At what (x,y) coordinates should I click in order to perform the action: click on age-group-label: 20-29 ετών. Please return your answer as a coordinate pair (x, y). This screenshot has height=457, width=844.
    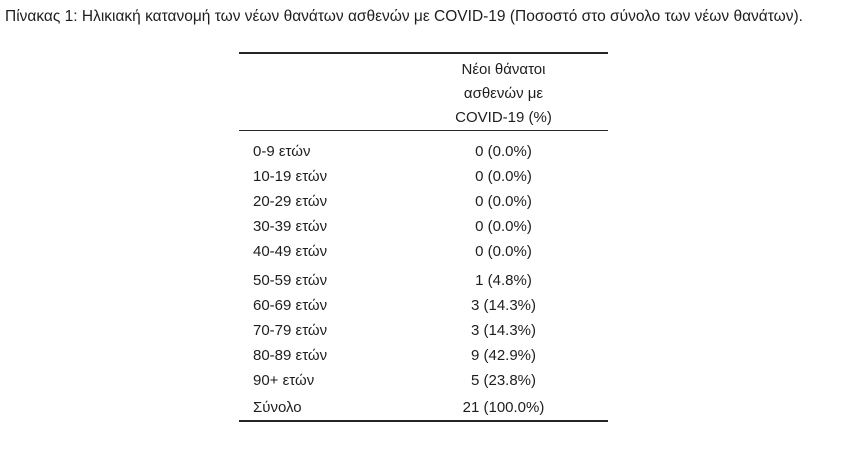
    Looking at the image, I should click on (290, 201).